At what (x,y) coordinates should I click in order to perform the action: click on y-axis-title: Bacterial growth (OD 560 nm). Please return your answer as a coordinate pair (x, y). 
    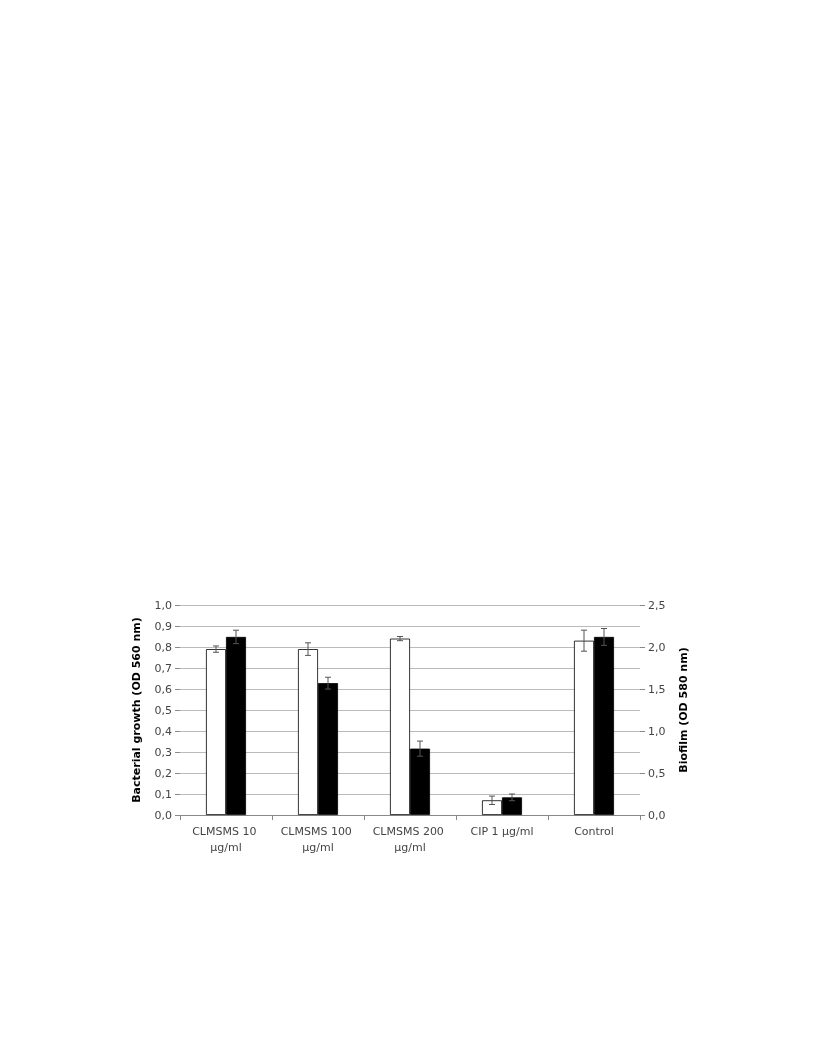
    Looking at the image, I should click on (136, 710).